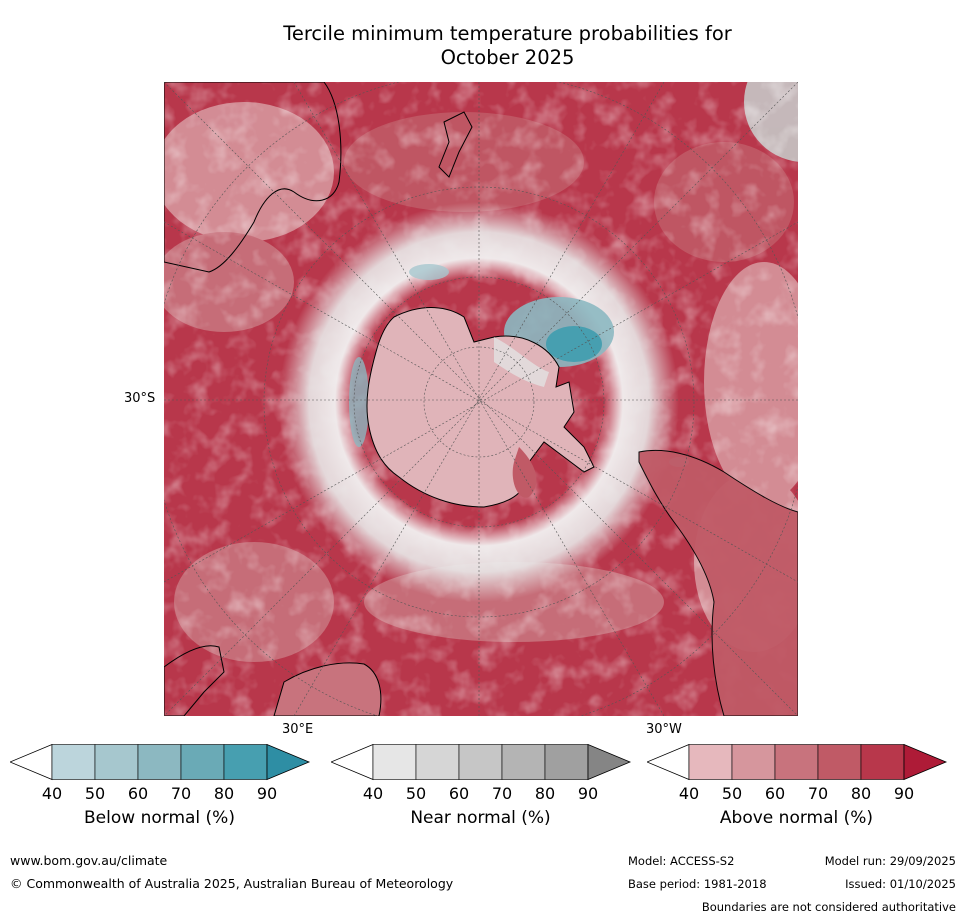 The image size is (965, 919). What do you see at coordinates (524, 472) in the screenshot?
I see `antarctica-above-patch` at bounding box center [524, 472].